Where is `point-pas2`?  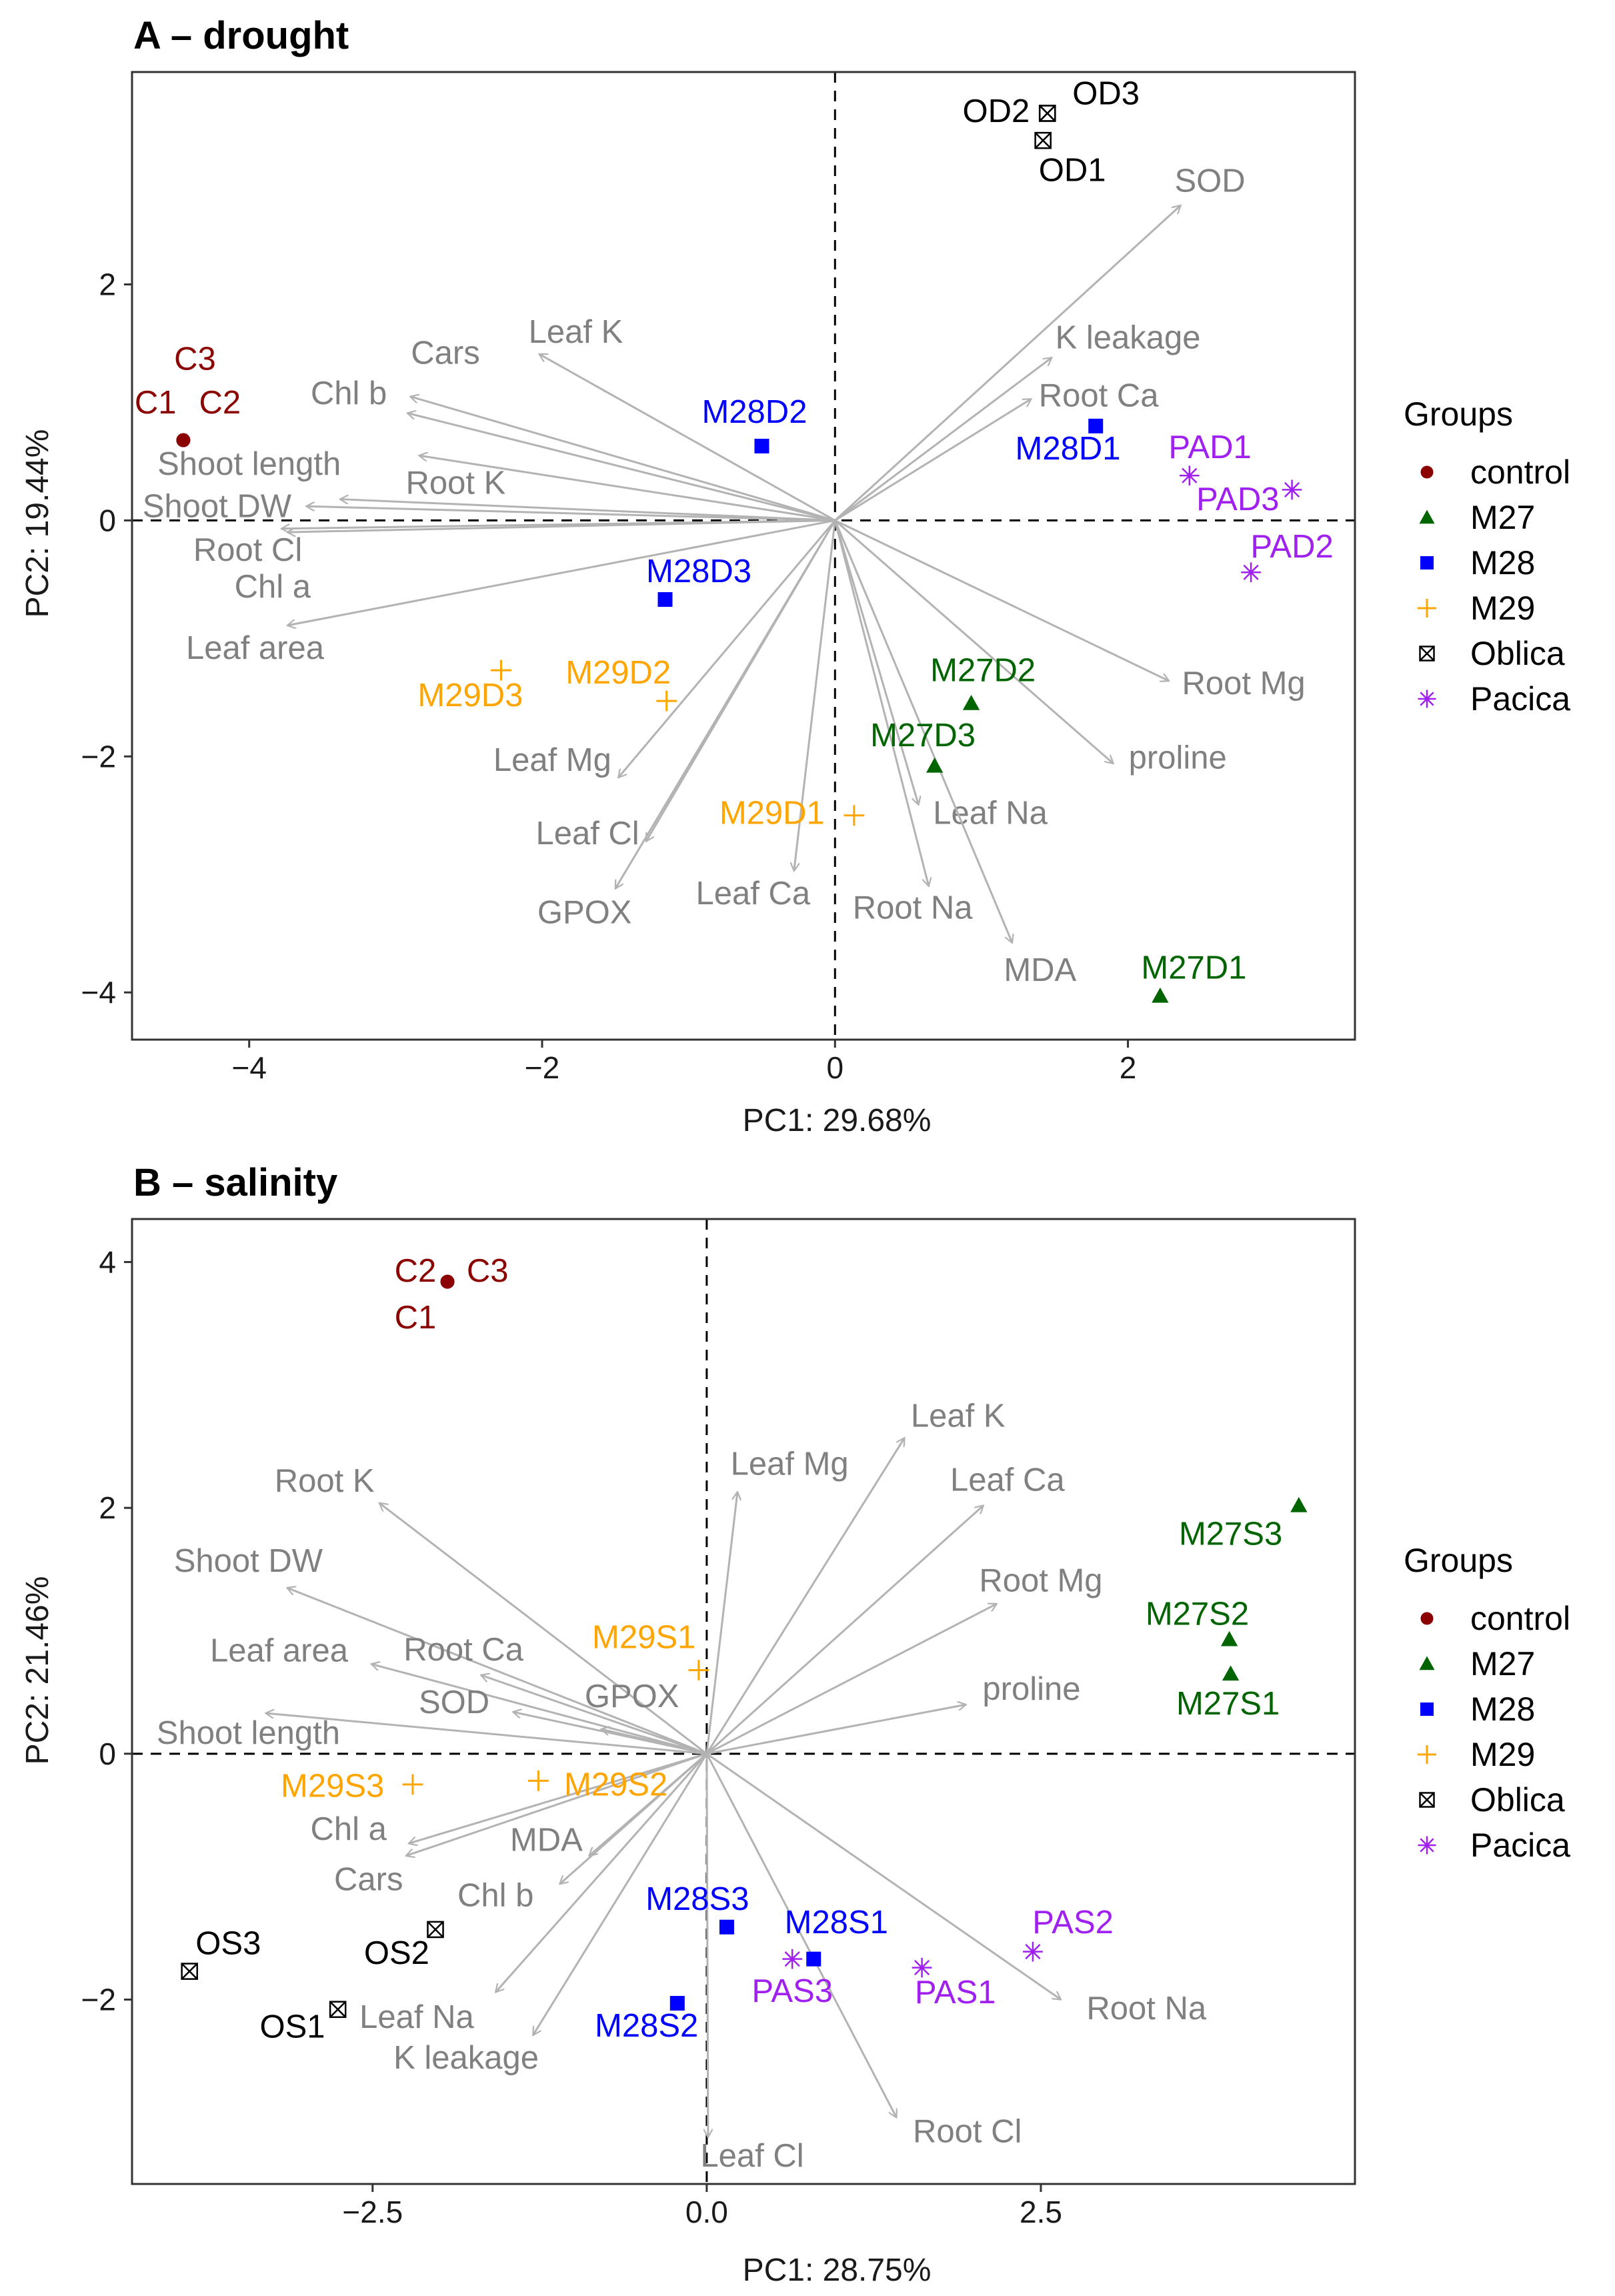
point-pas2 is located at coordinates (1033, 1951).